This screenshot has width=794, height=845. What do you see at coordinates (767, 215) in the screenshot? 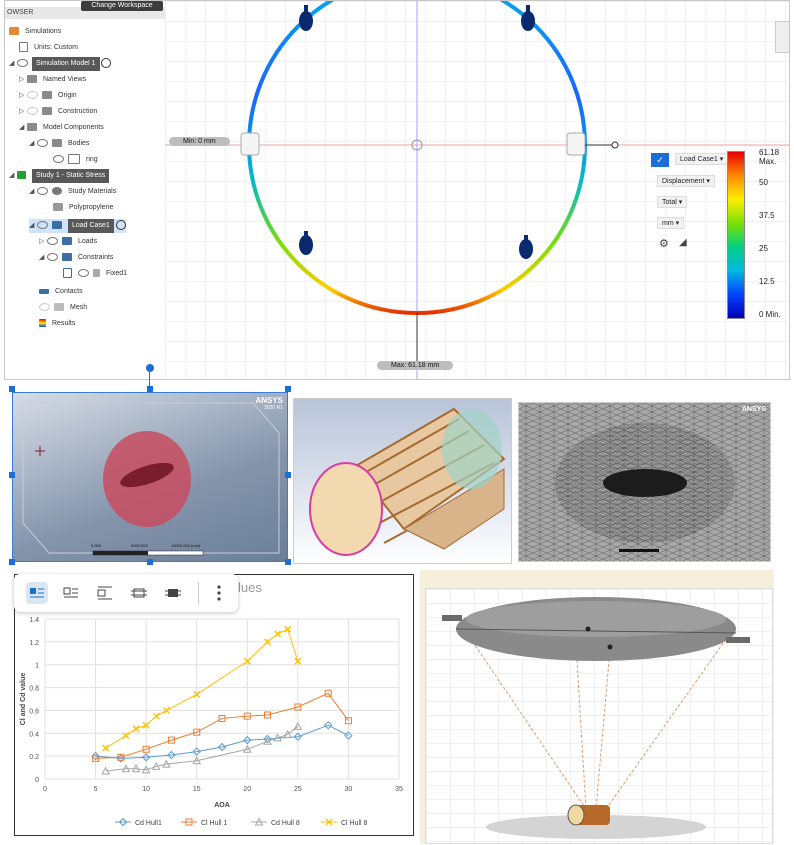
I see `legend-tick: 37.5` at bounding box center [767, 215].